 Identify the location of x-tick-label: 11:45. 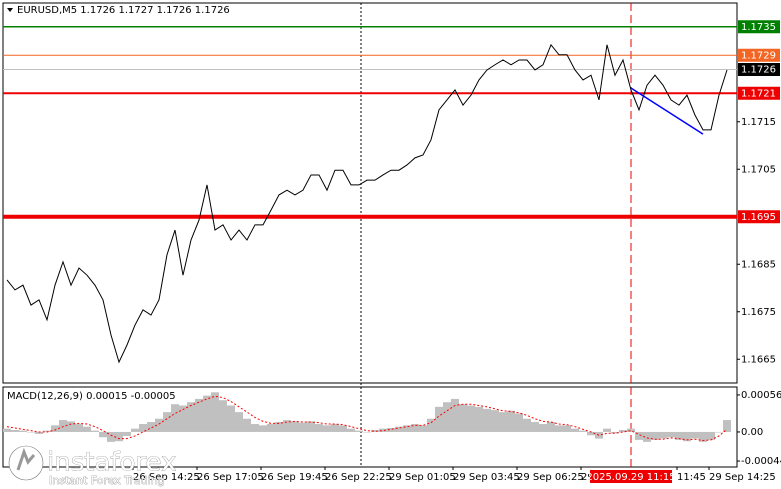
(691, 477).